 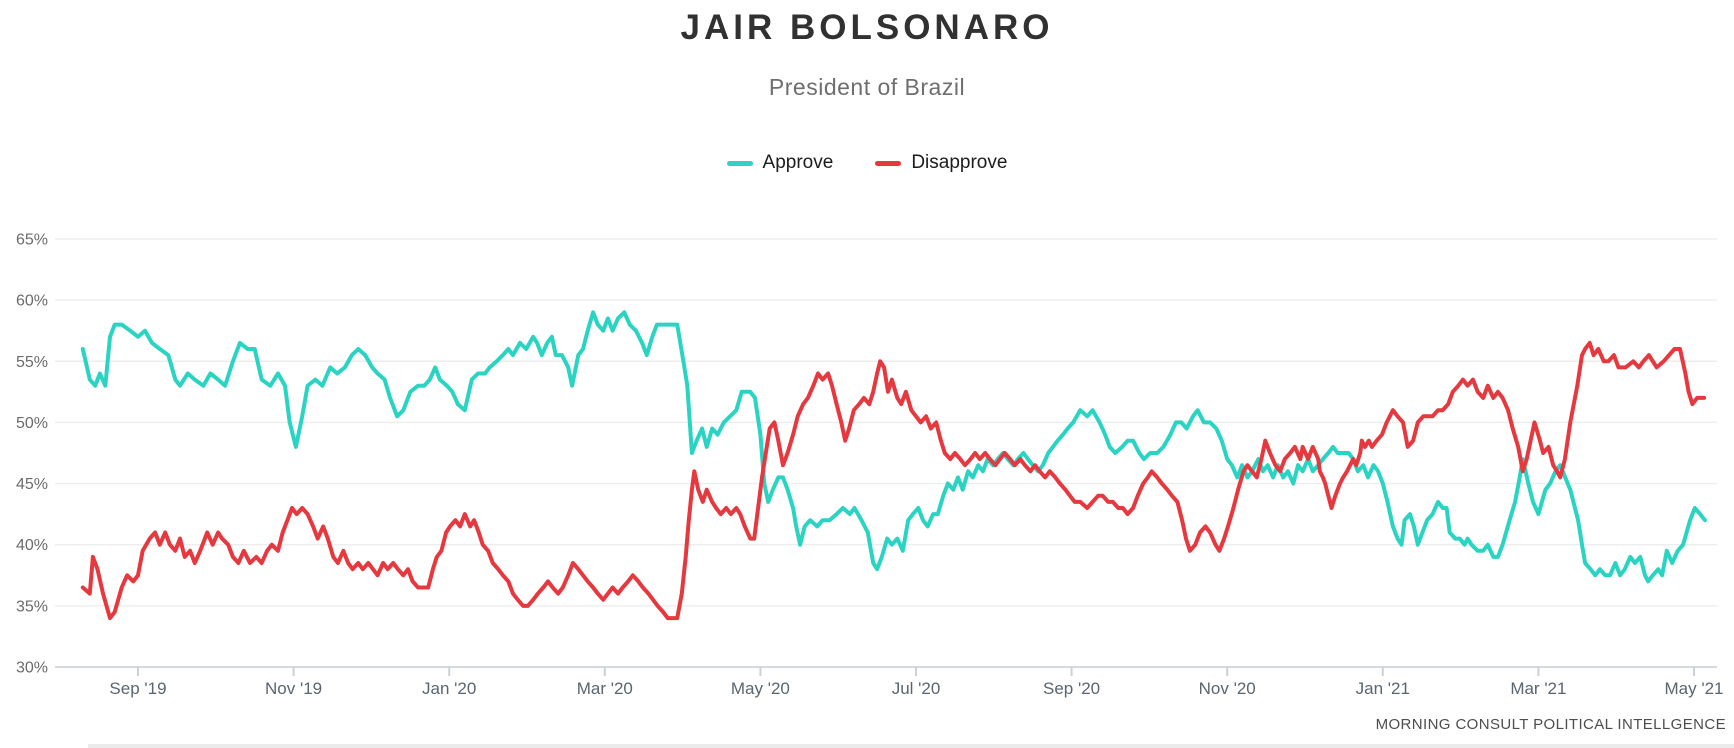 What do you see at coordinates (32, 362) in the screenshot?
I see `y-axis-label-55: 55%` at bounding box center [32, 362].